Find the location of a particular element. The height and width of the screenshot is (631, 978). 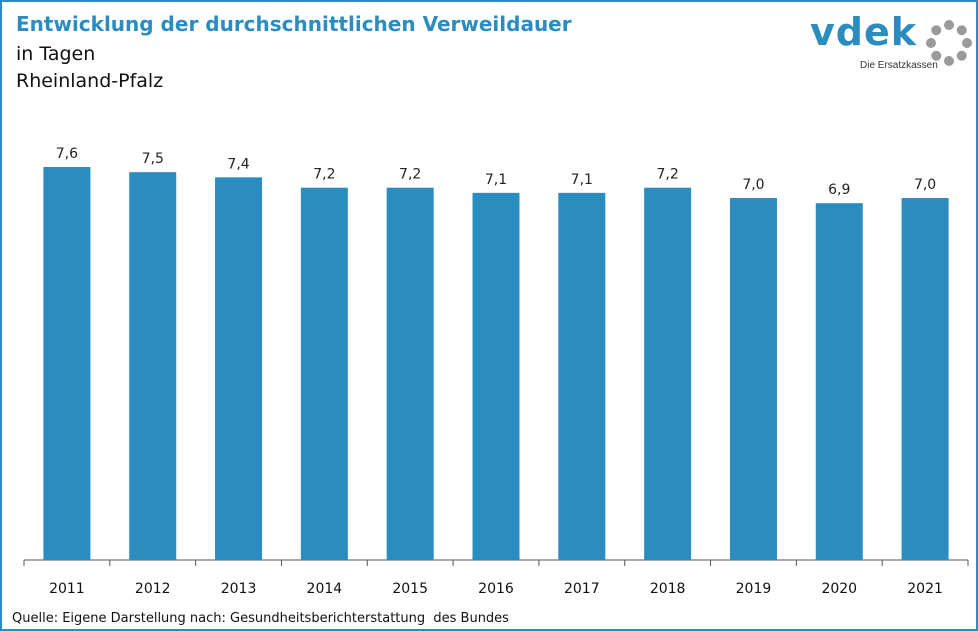

chart-subtitle-unit: in Tagen is located at coordinates (56, 54).